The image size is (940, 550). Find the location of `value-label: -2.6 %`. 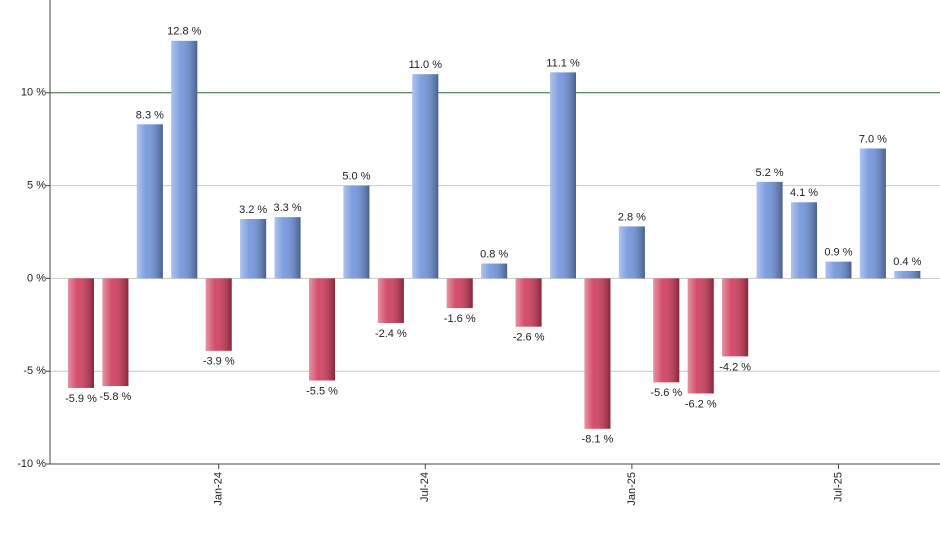

value-label: -2.6 % is located at coordinates (529, 338).